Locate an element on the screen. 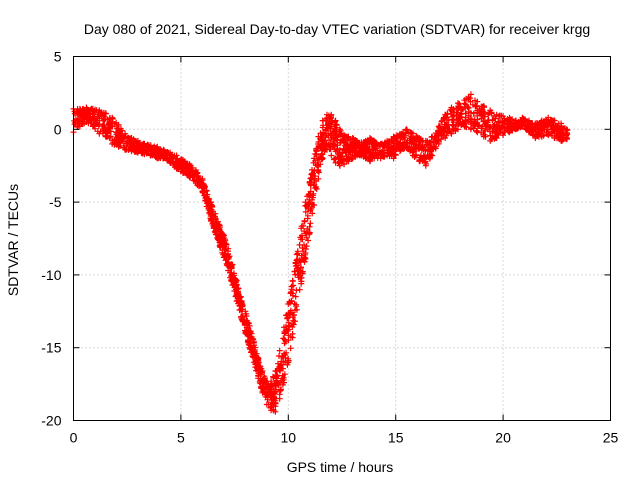 This screenshot has height=480, width=640. x-axis-label: GPS time / hours is located at coordinates (340, 467).